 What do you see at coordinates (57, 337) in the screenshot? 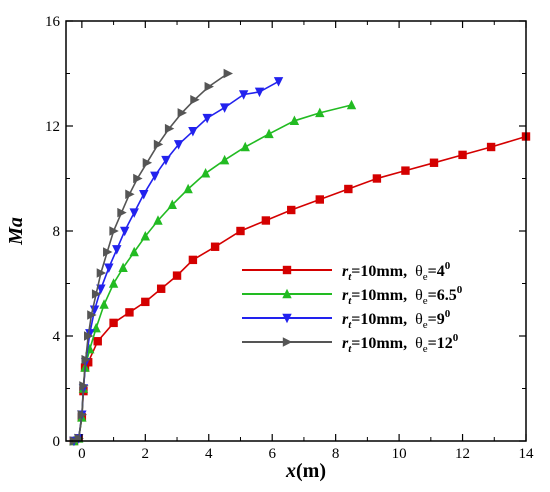
I see `y-tick-label: 4` at bounding box center [57, 337].